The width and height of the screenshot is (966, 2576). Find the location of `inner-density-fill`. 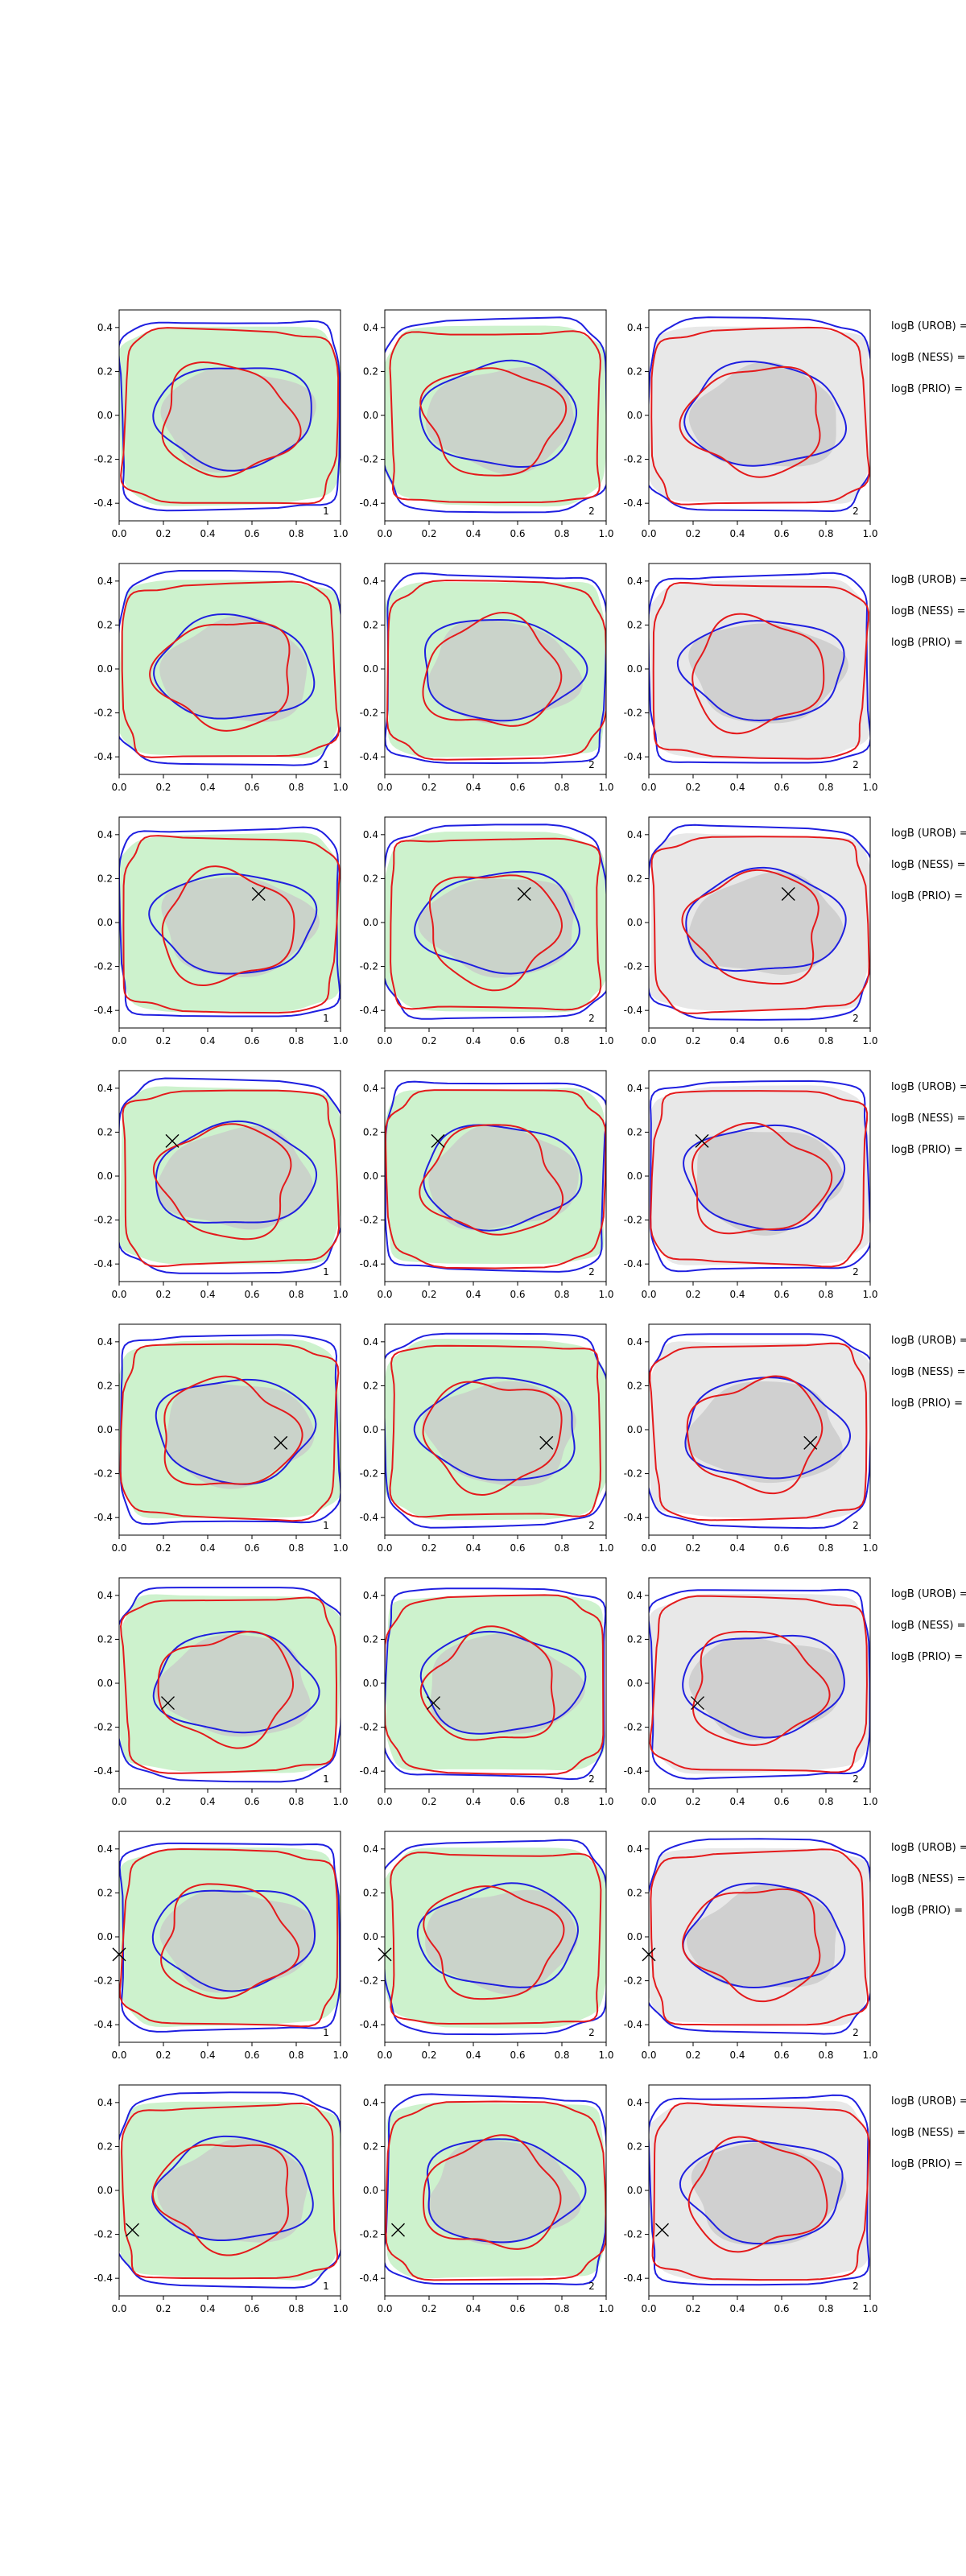

inner-density-fill is located at coordinates (505, 671).